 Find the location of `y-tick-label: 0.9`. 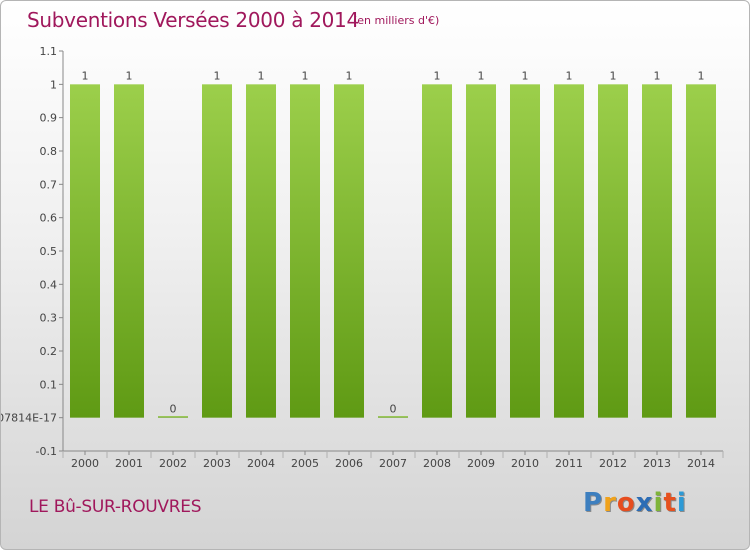

y-tick-label: 0.9 is located at coordinates (49, 118).